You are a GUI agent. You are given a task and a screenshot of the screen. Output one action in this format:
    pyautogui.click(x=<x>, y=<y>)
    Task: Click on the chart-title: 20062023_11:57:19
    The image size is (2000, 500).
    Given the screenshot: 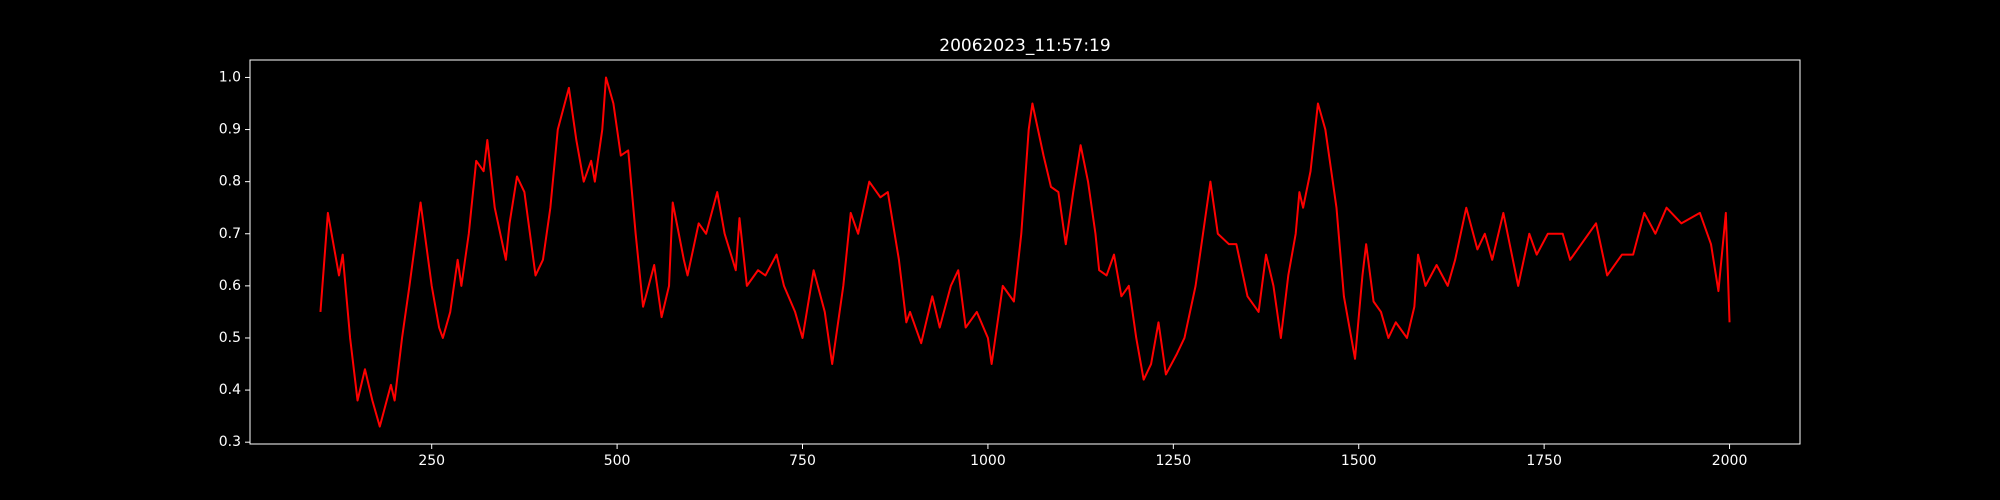 What is the action you would take?
    pyautogui.click(x=1024, y=46)
    